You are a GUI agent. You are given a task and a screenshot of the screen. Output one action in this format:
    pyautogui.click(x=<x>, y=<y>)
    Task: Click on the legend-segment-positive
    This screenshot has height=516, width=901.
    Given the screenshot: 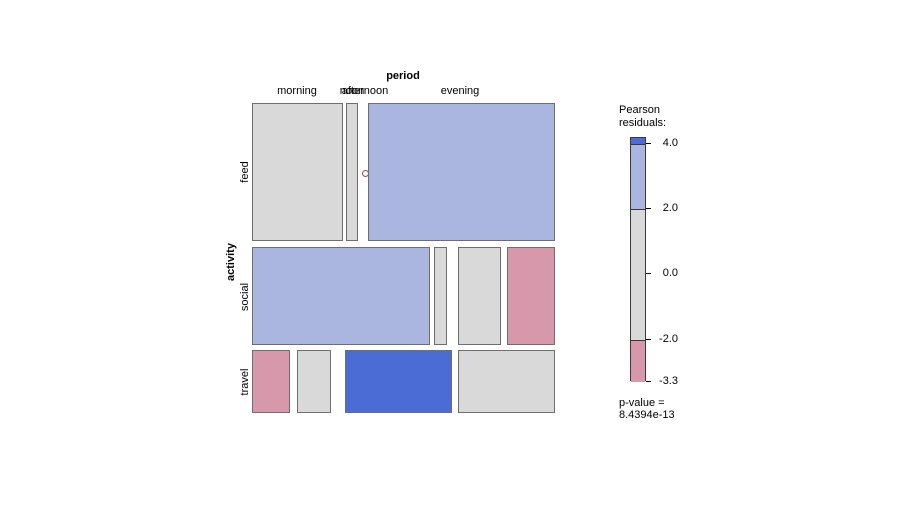 What is the action you would take?
    pyautogui.click(x=638, y=176)
    